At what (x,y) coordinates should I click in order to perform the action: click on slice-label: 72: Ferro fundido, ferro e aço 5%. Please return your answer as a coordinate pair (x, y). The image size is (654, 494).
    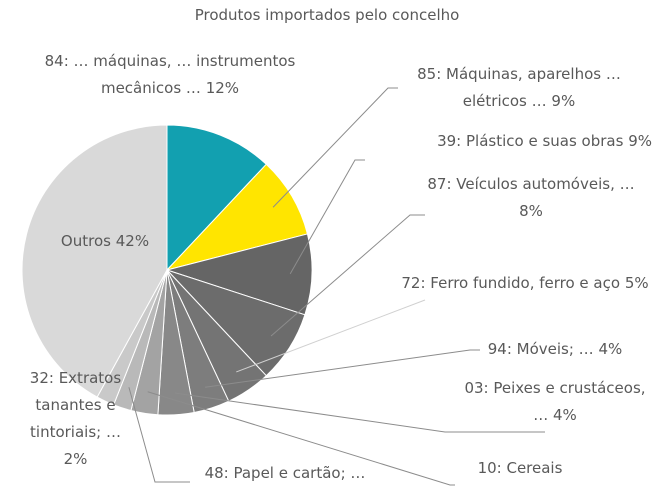
    Looking at the image, I should click on (525, 283).